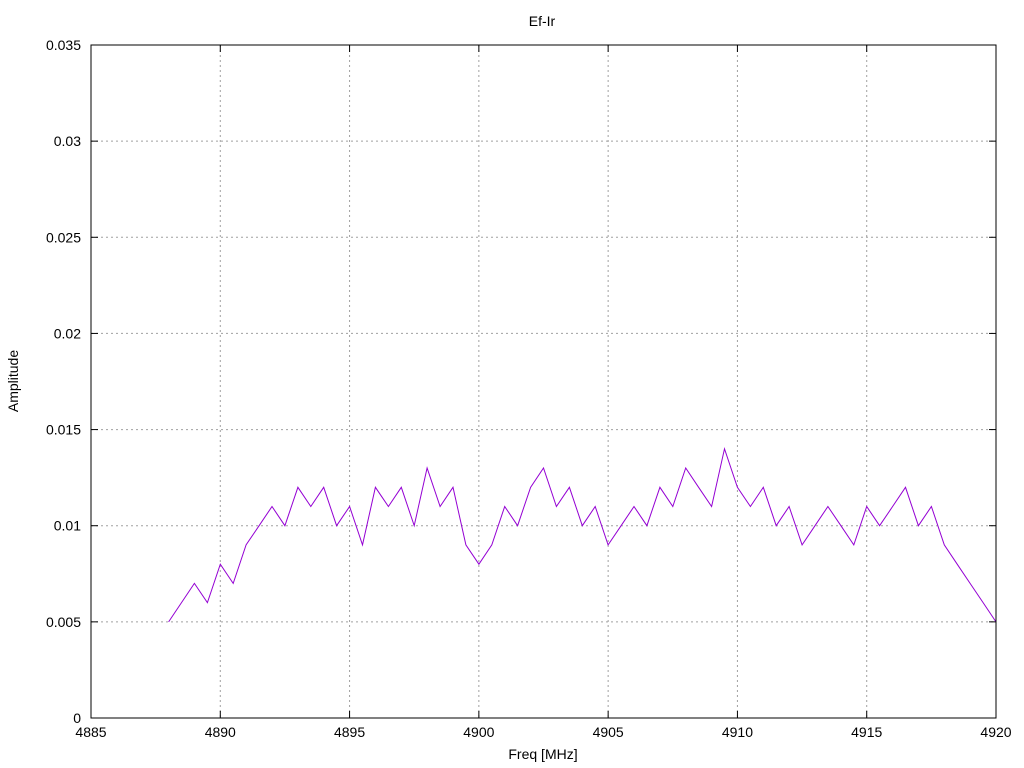 This screenshot has width=1024, height=768. I want to click on x-tick-label: 4905, so click(608, 732).